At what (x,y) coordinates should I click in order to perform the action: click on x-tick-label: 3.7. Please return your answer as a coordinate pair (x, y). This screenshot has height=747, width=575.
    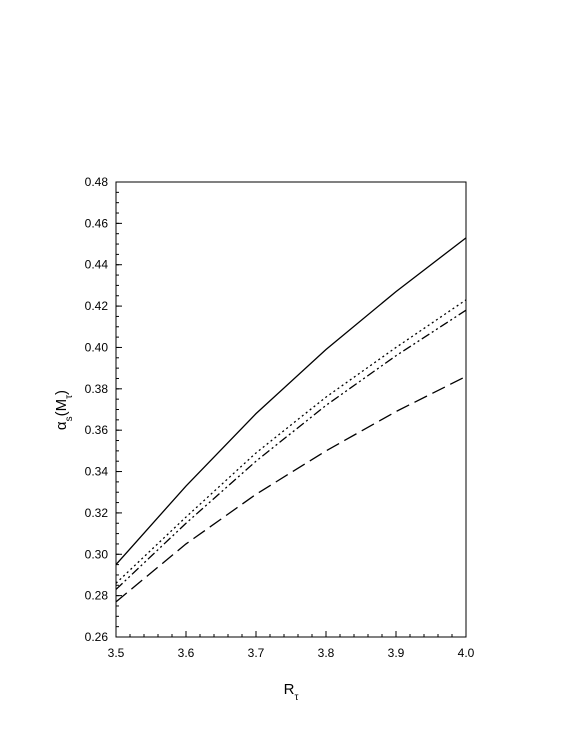
    Looking at the image, I should click on (256, 653).